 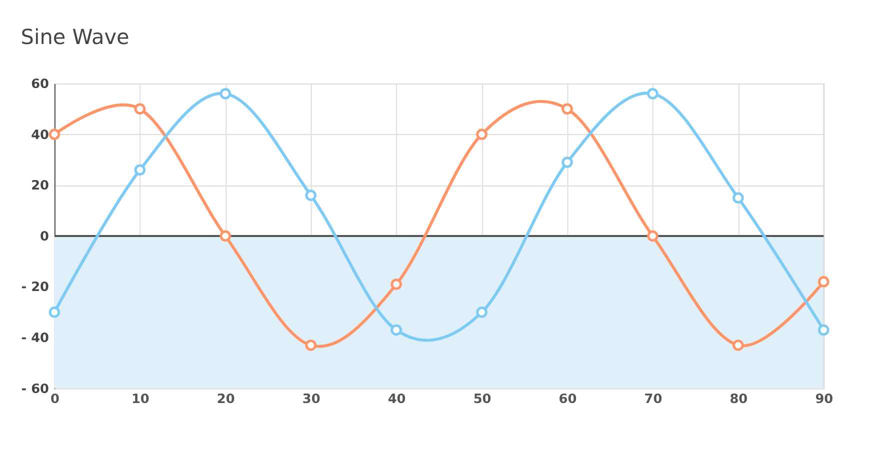 What do you see at coordinates (225, 399) in the screenshot?
I see `x-tick-label: 20` at bounding box center [225, 399].